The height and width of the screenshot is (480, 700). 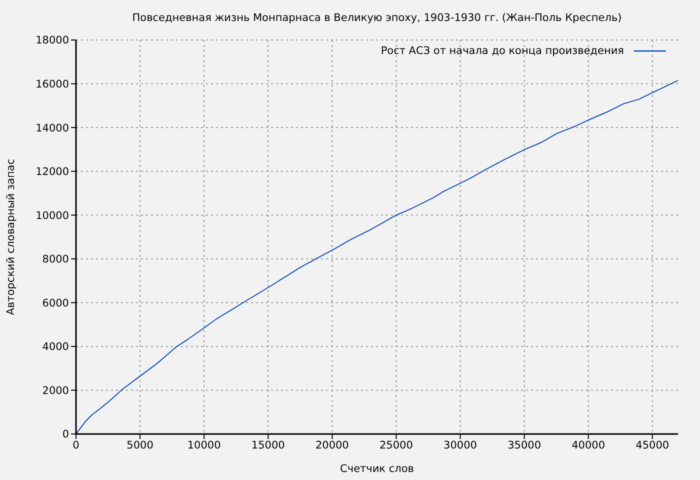 I want to click on x-tick-label: 10000, so click(x=204, y=445).